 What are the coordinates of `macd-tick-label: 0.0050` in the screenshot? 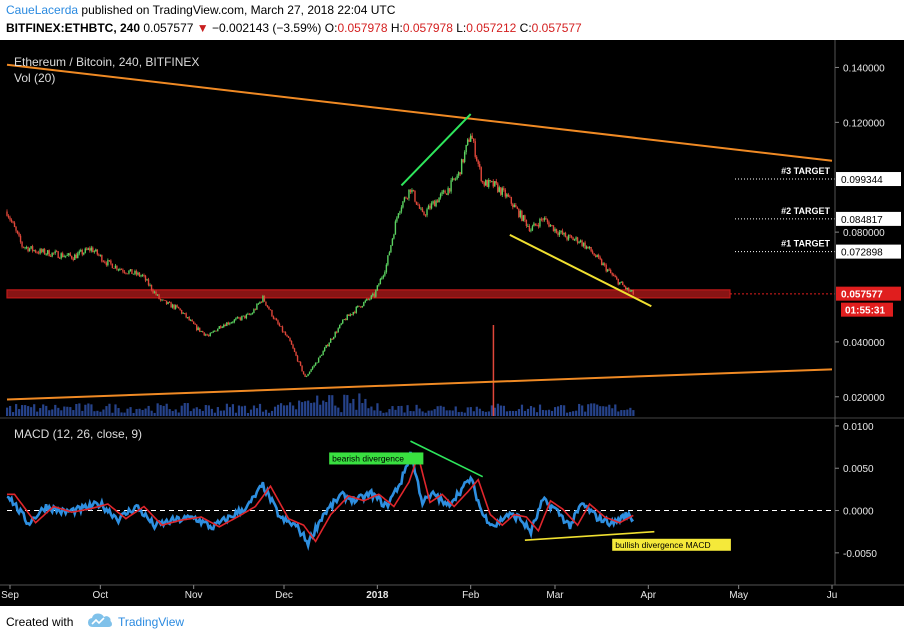 It's located at (858, 469).